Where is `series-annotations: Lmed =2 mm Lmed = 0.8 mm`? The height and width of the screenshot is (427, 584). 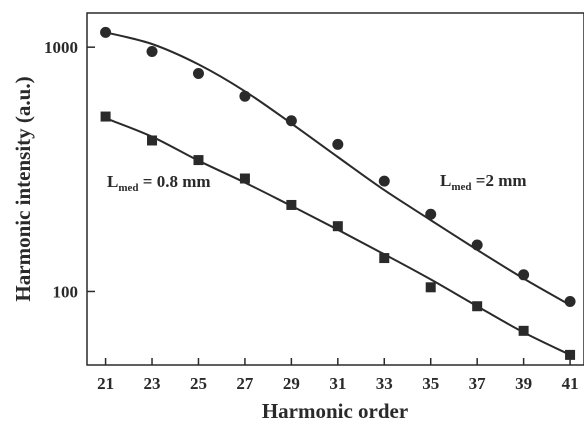
series-annotations: Lmed =2 mm Lmed = 0.8 mm is located at coordinates (317, 182).